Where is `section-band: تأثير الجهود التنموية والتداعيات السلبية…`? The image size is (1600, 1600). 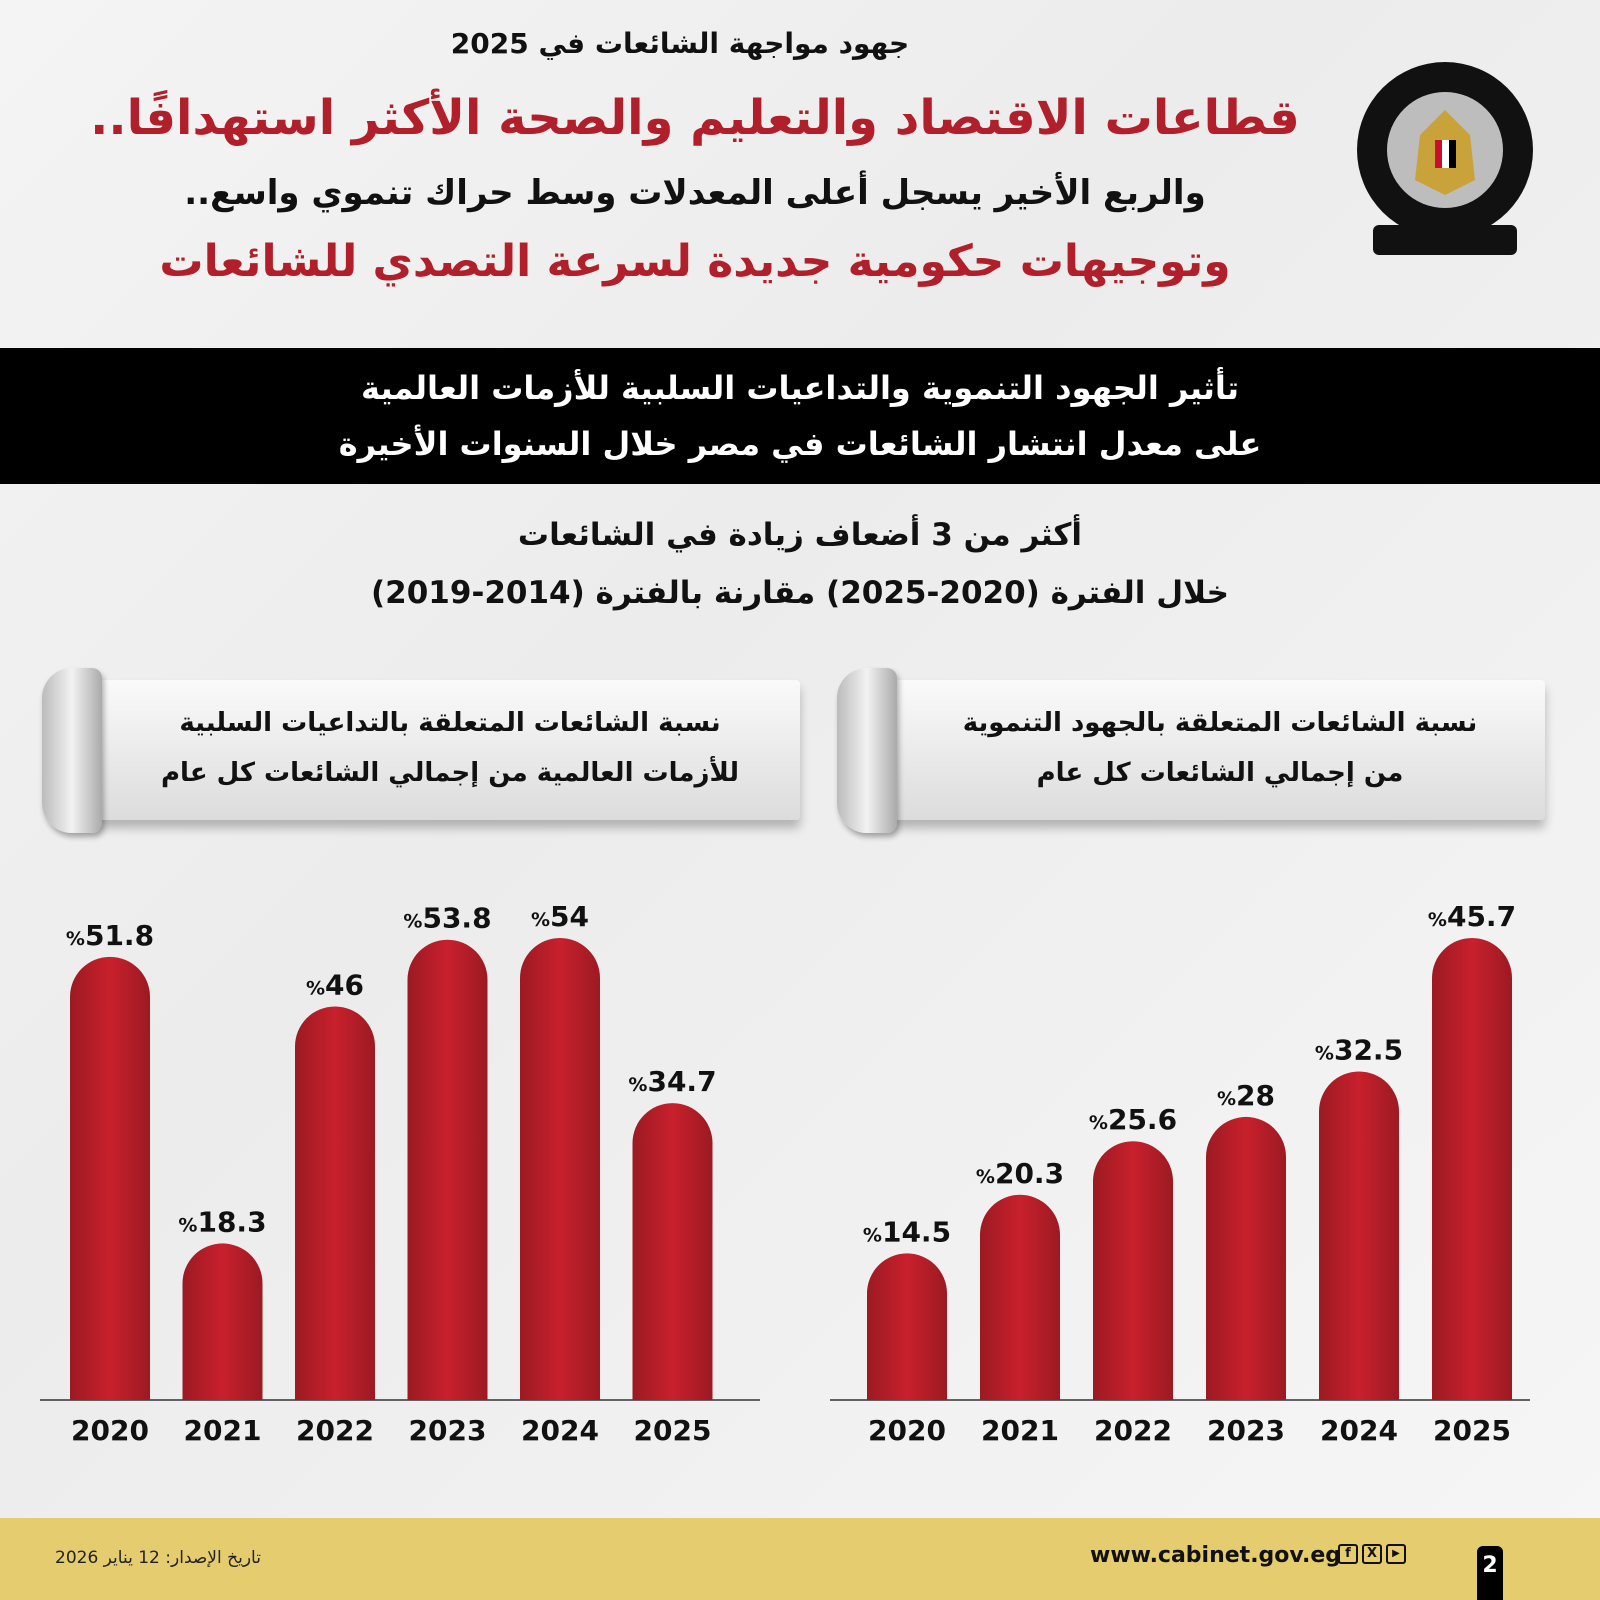 section-band: تأثير الجهود التنموية والتداعيات السلبية… is located at coordinates (800, 416).